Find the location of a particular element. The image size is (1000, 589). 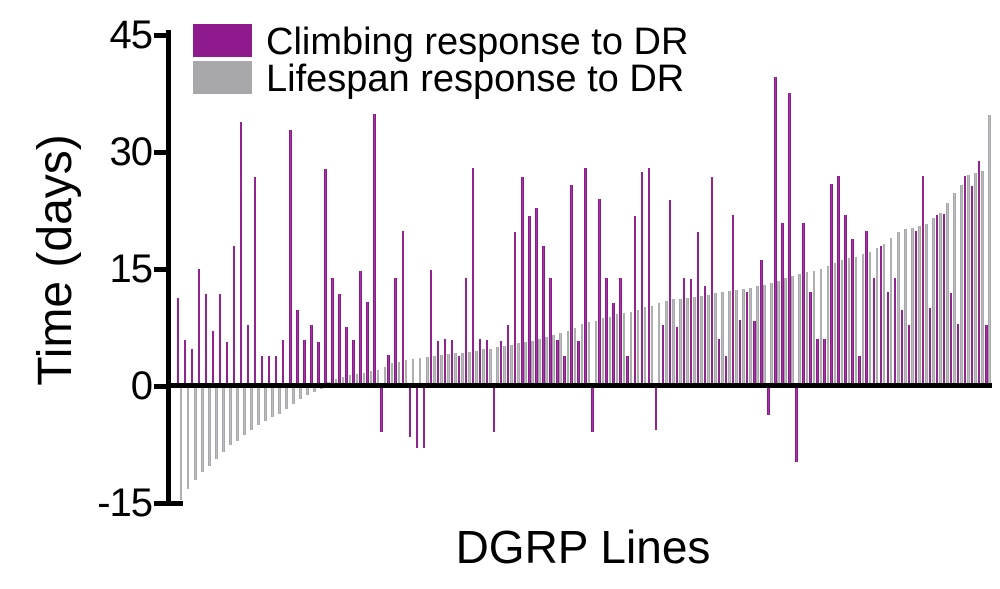

legend-label-climbing: Climbing response to DR is located at coordinates (477, 42).